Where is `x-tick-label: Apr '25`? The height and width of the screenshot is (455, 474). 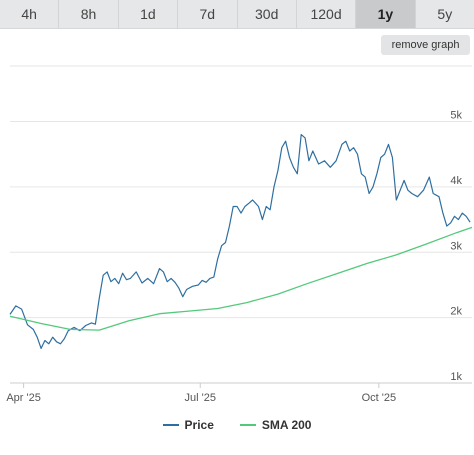 x-tick-label: Apr '25 is located at coordinates (23, 398).